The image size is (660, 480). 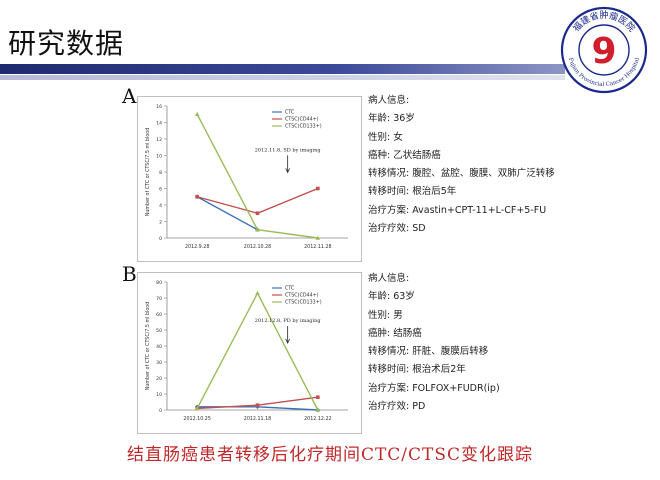 What do you see at coordinates (428, 352) in the screenshot?
I see `patient-b-line: 转移情况: 肝脏、腹膜后转移` at bounding box center [428, 352].